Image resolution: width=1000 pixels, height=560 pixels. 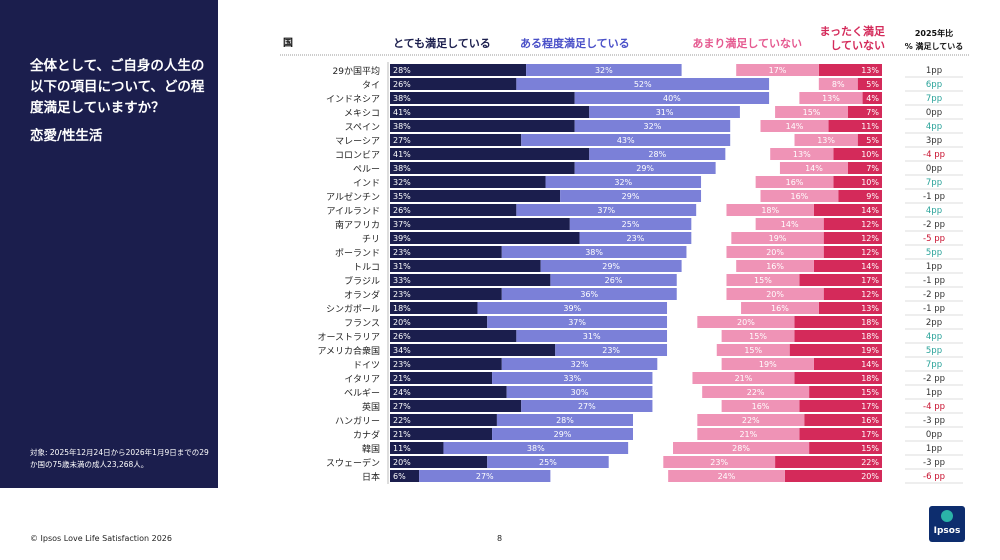 I want to click on change-value: -5 pp, so click(x=934, y=239).